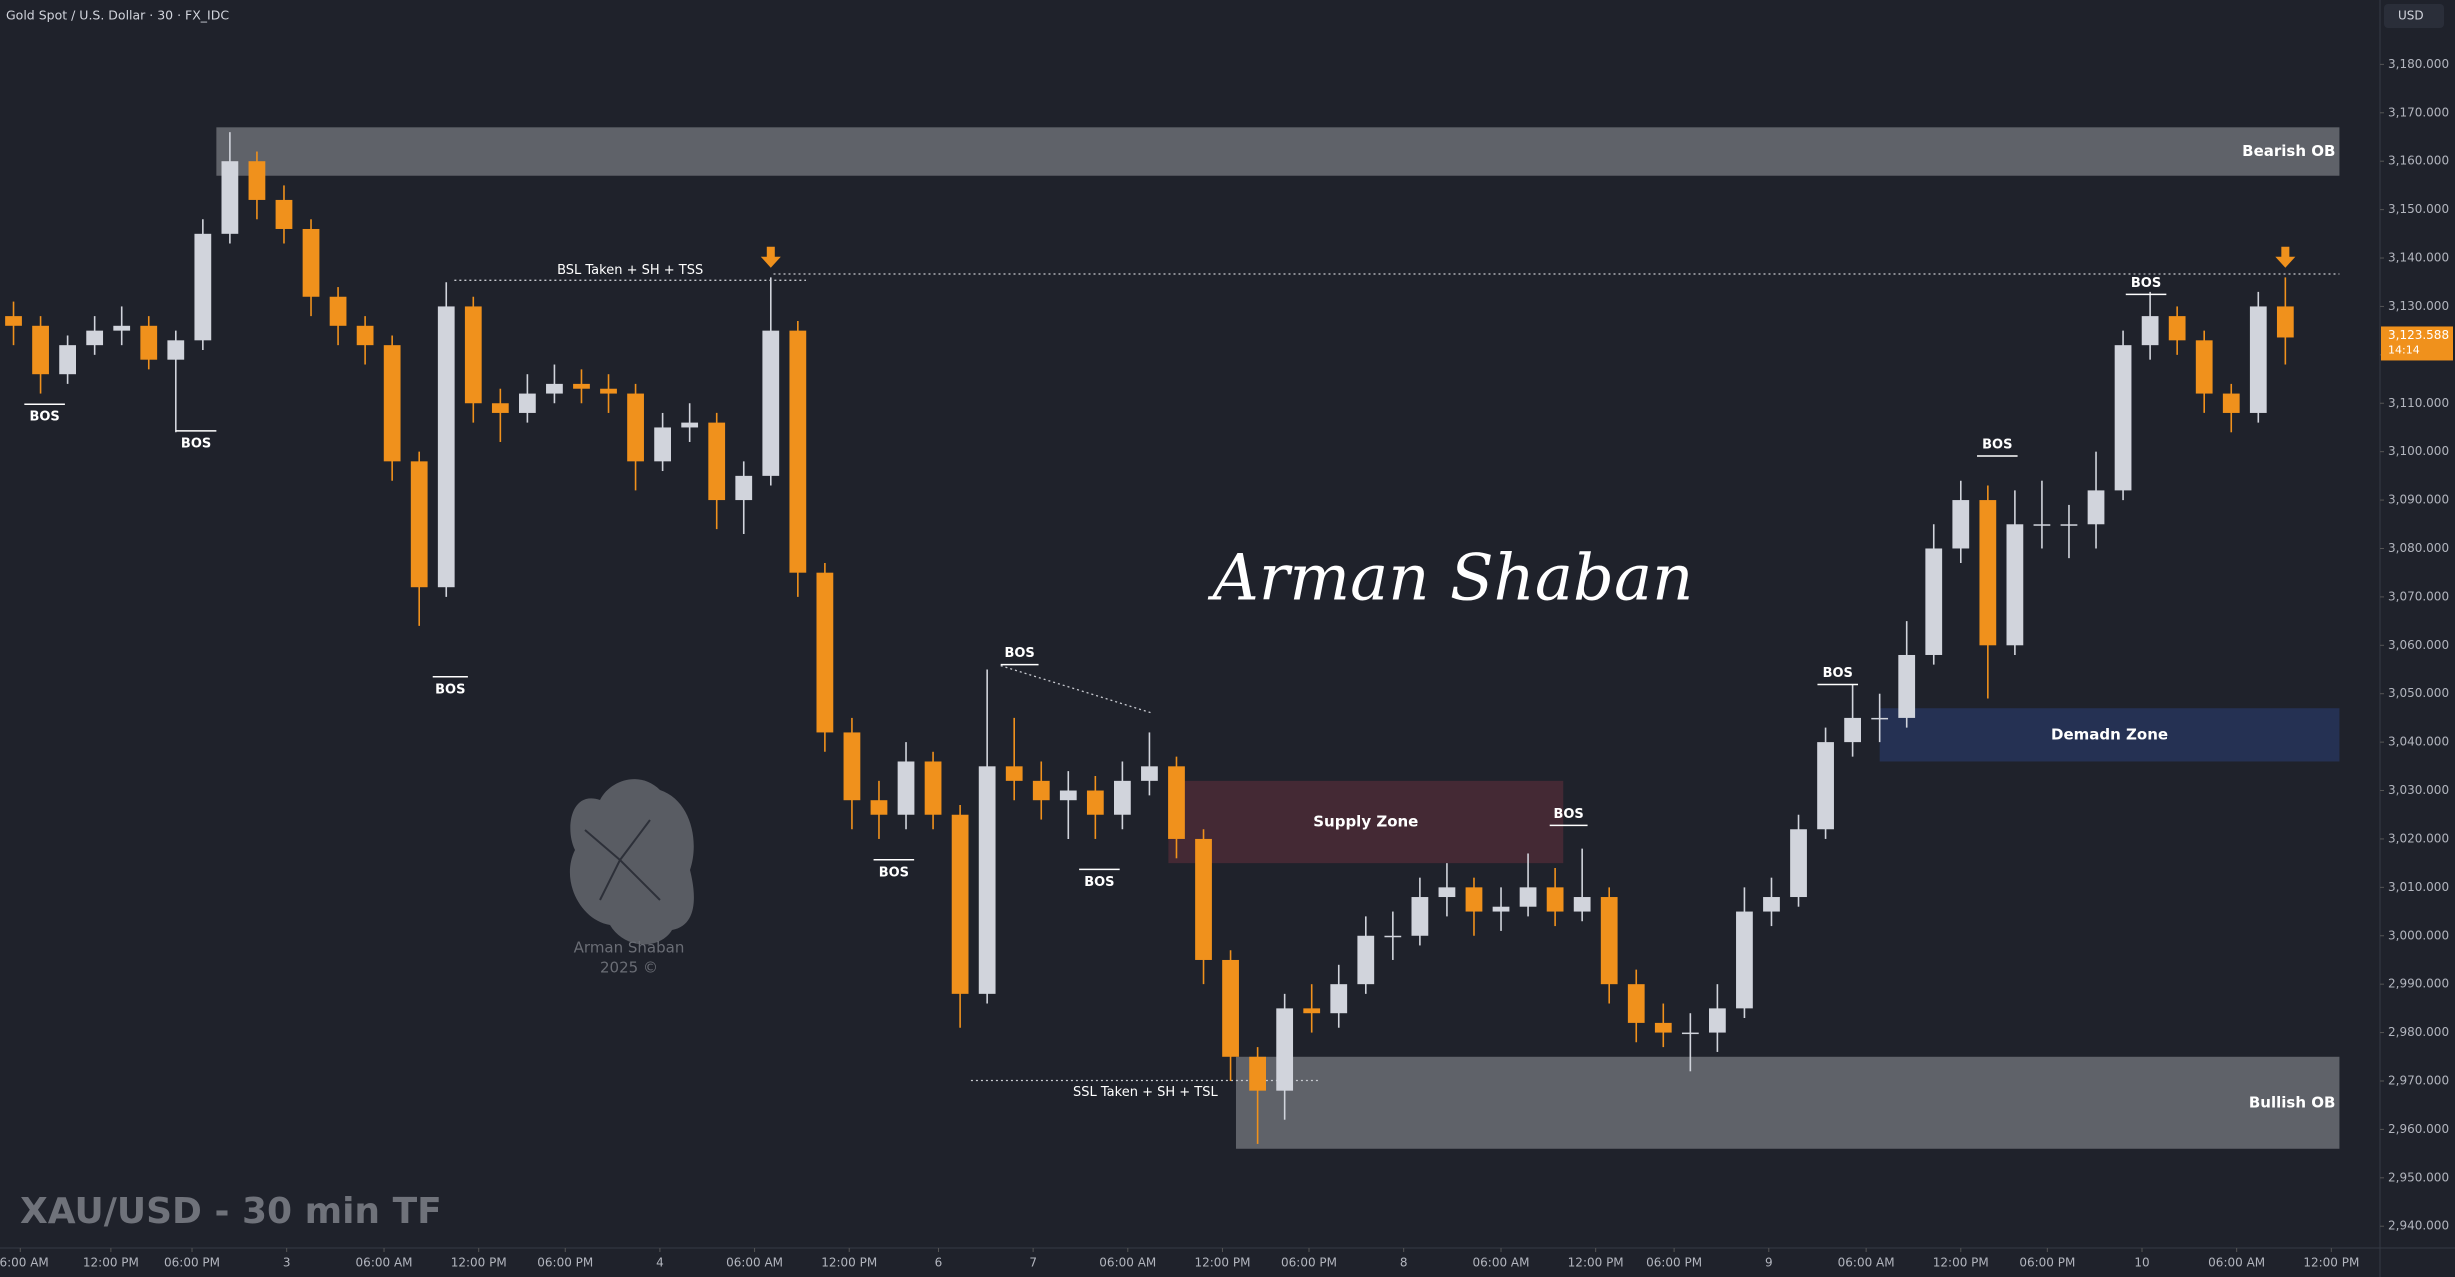 The width and height of the screenshot is (2455, 1277). I want to click on x-tick-label: 6, so click(939, 1263).